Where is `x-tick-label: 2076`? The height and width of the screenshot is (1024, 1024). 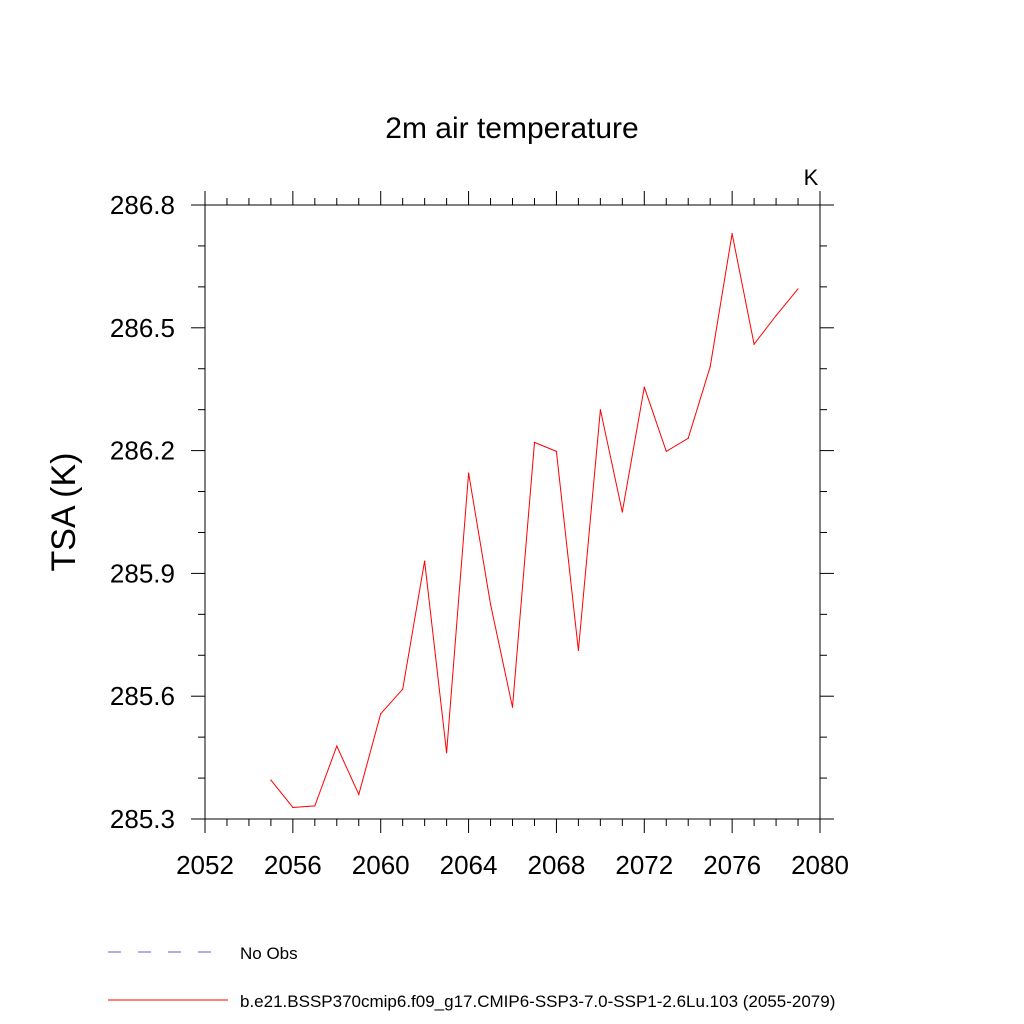
x-tick-label: 2076 is located at coordinates (732, 865).